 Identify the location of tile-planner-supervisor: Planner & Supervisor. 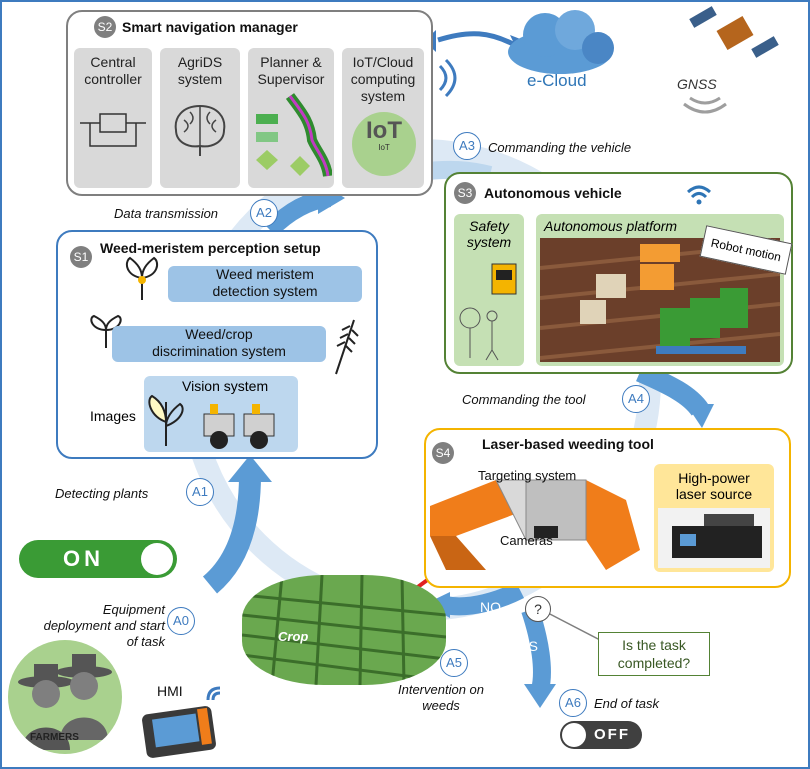
(291, 118).